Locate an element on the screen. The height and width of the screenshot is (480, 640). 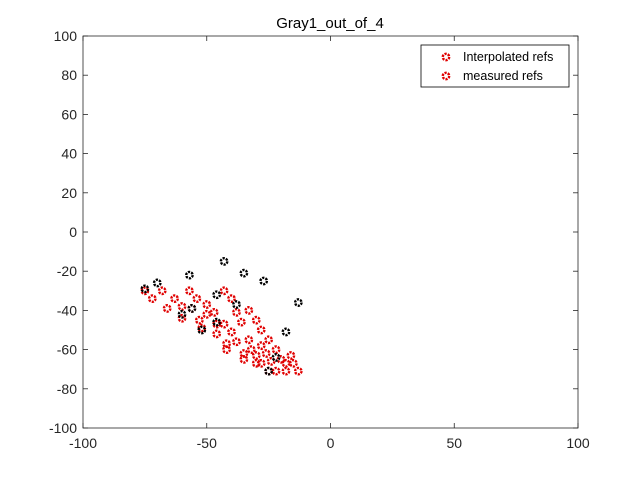
x-tick-label: -50 is located at coordinates (207, 443).